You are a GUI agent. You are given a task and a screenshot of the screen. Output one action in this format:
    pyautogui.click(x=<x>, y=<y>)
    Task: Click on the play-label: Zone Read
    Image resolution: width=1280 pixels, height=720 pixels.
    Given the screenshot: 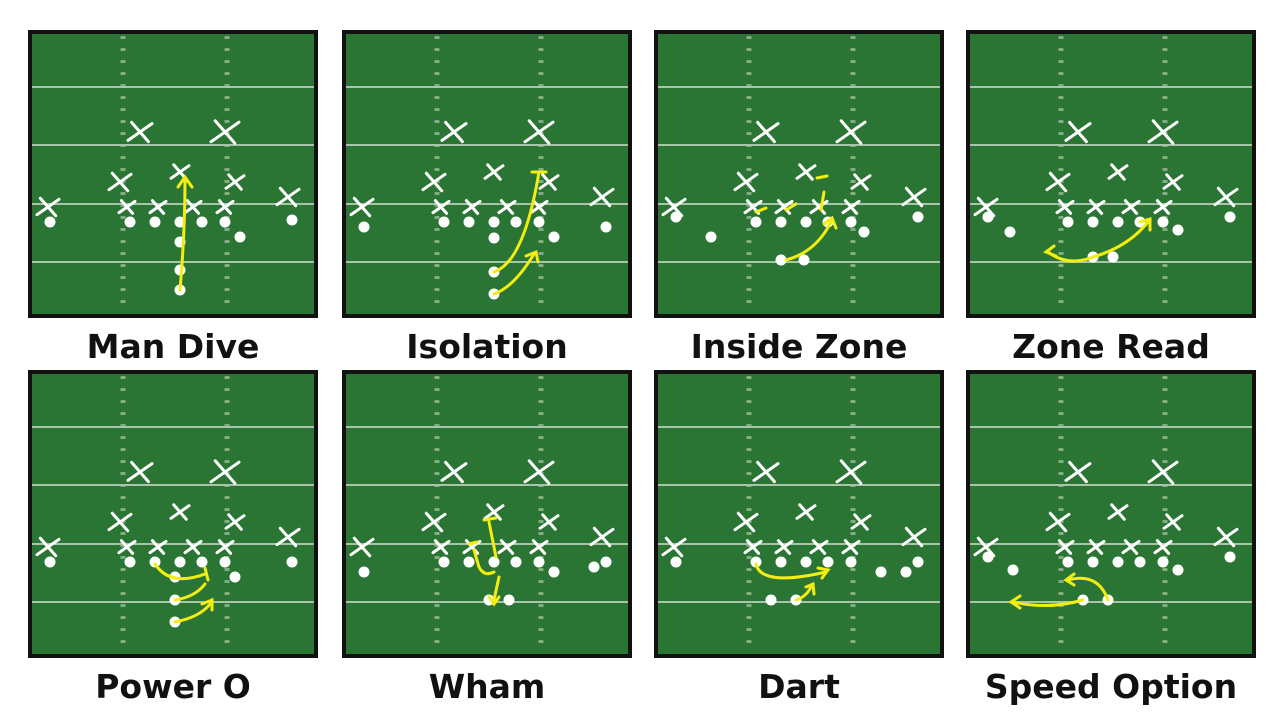 What is the action you would take?
    pyautogui.click(x=1111, y=346)
    